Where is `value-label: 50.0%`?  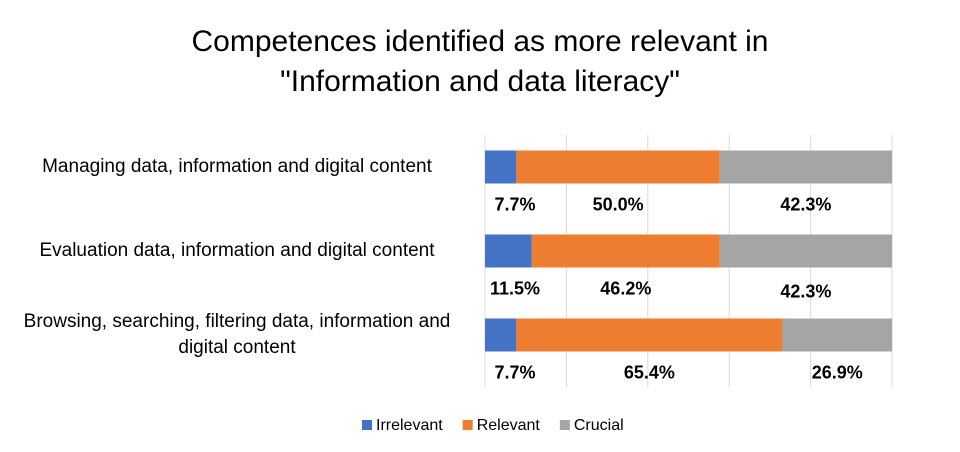 value-label: 50.0% is located at coordinates (618, 204).